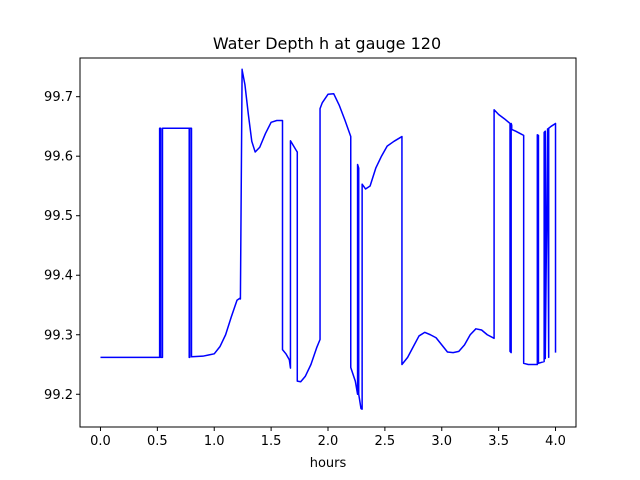 The height and width of the screenshot is (480, 640). What do you see at coordinates (328, 463) in the screenshot?
I see `x-axis-label: hours` at bounding box center [328, 463].